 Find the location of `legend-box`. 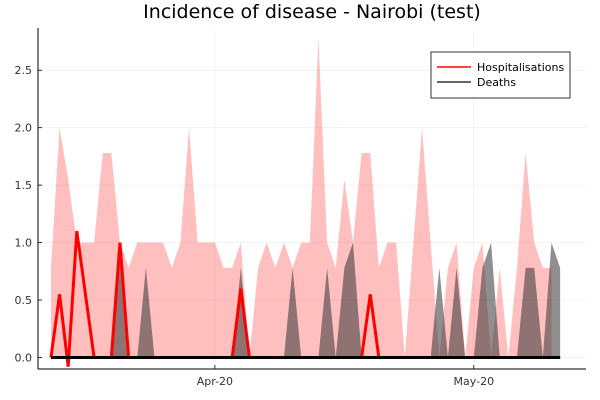

legend-box is located at coordinates (500, 75).